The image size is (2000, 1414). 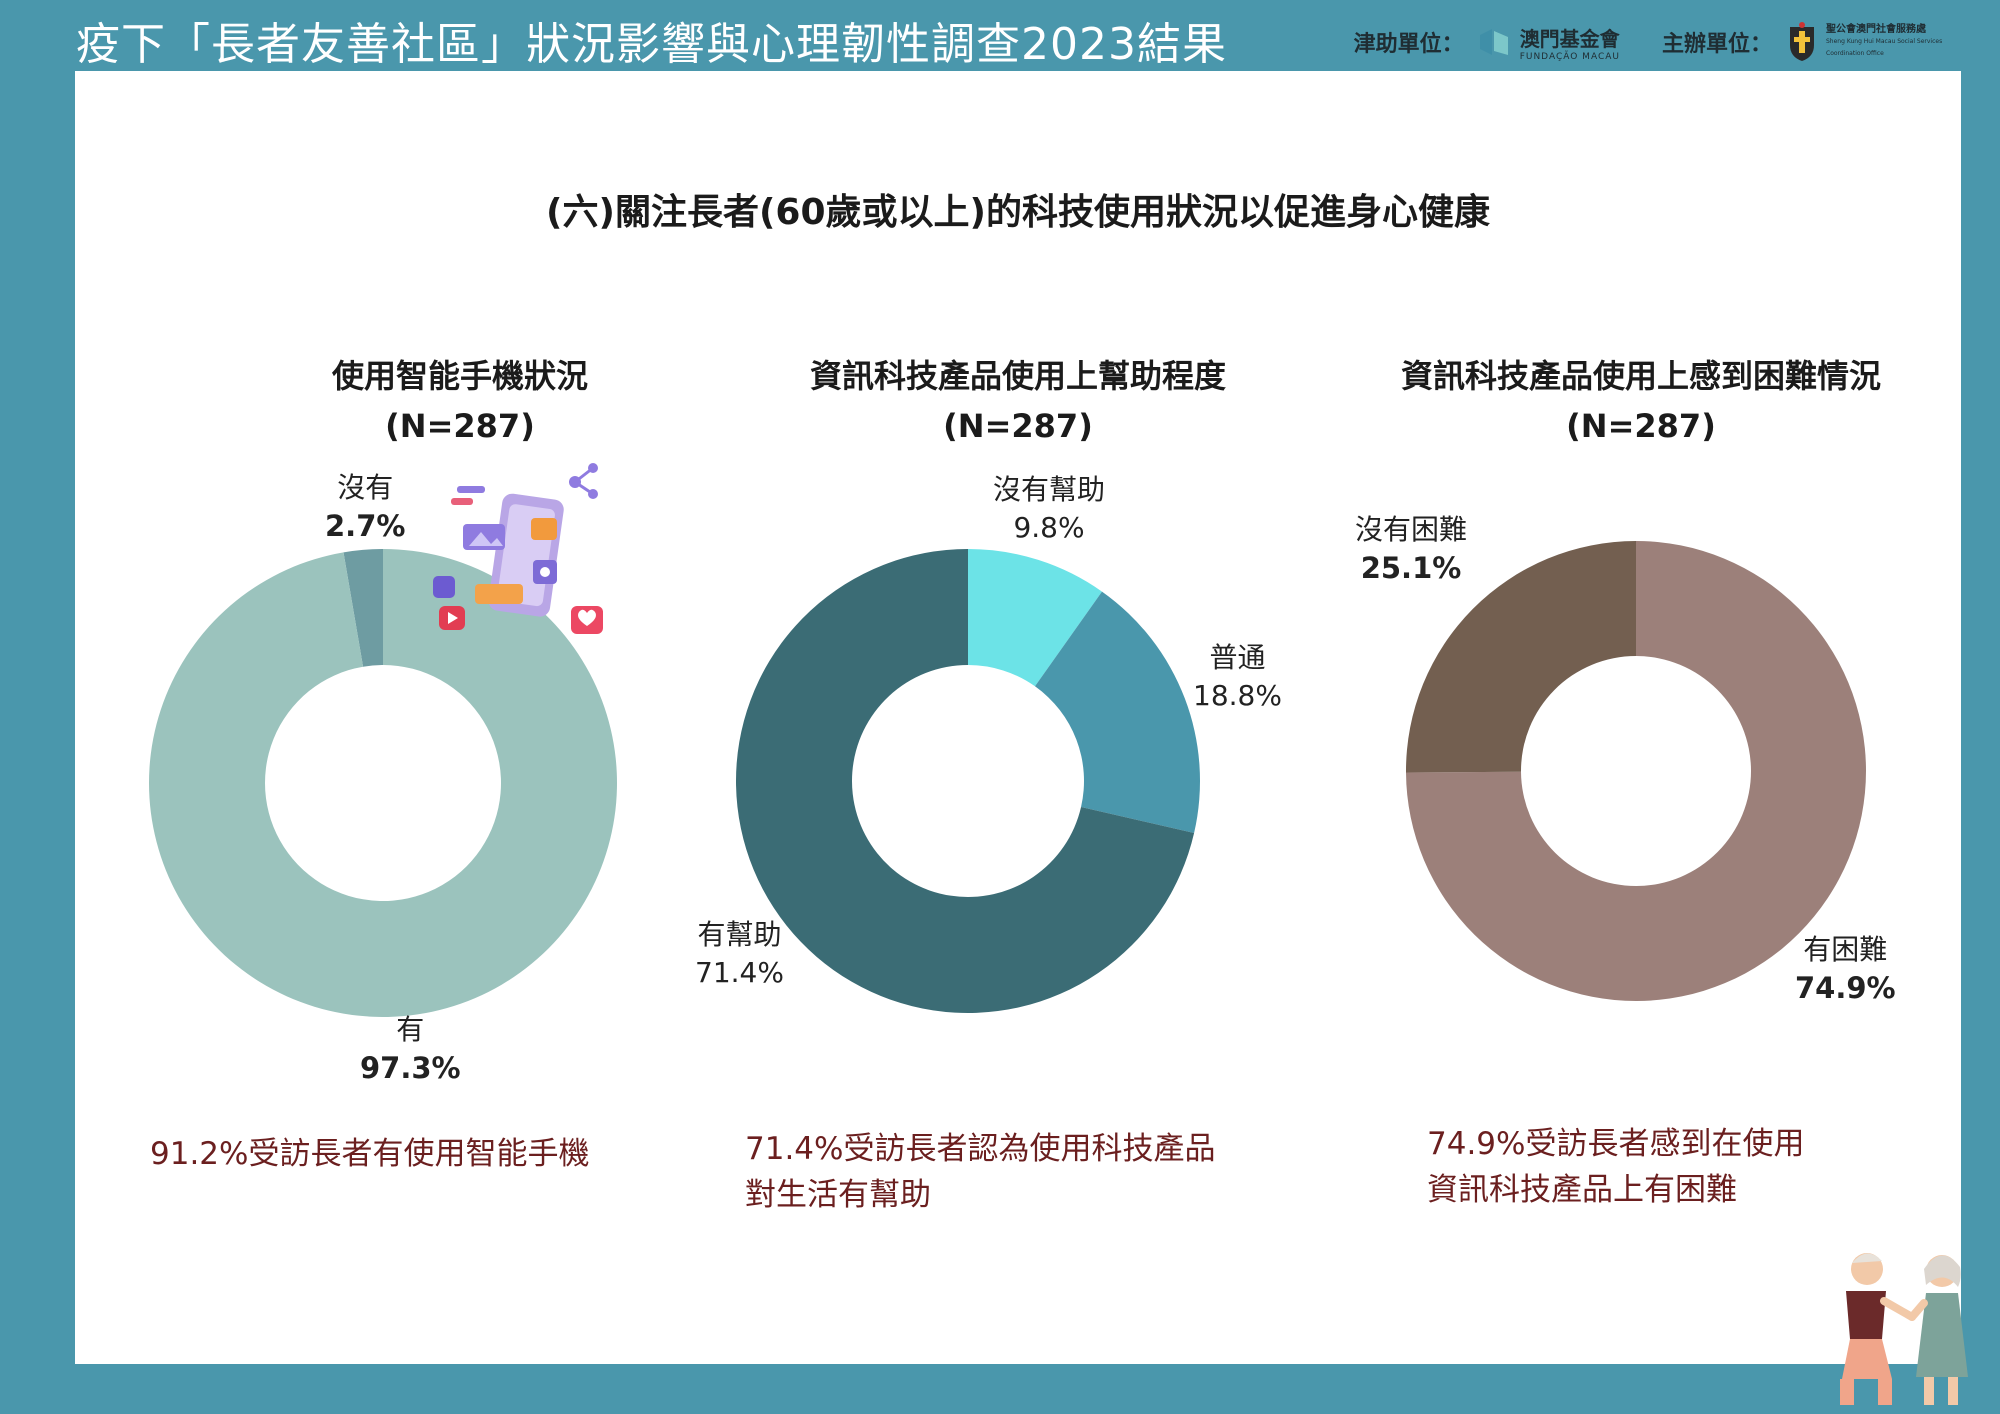 I want to click on chart1-title: 使用智能手機狀況 (N=287), so click(x=459, y=401).